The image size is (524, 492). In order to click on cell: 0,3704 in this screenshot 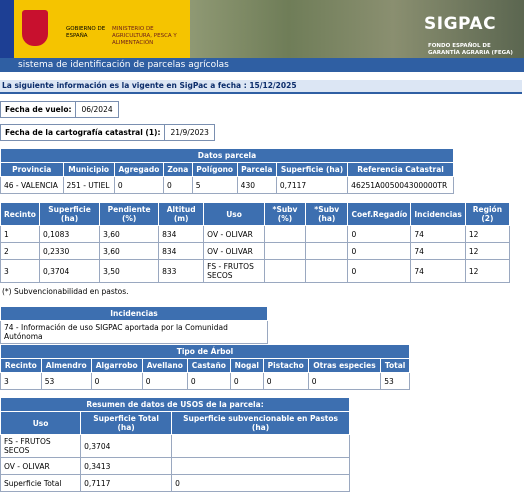, I will do `click(126, 446)`.